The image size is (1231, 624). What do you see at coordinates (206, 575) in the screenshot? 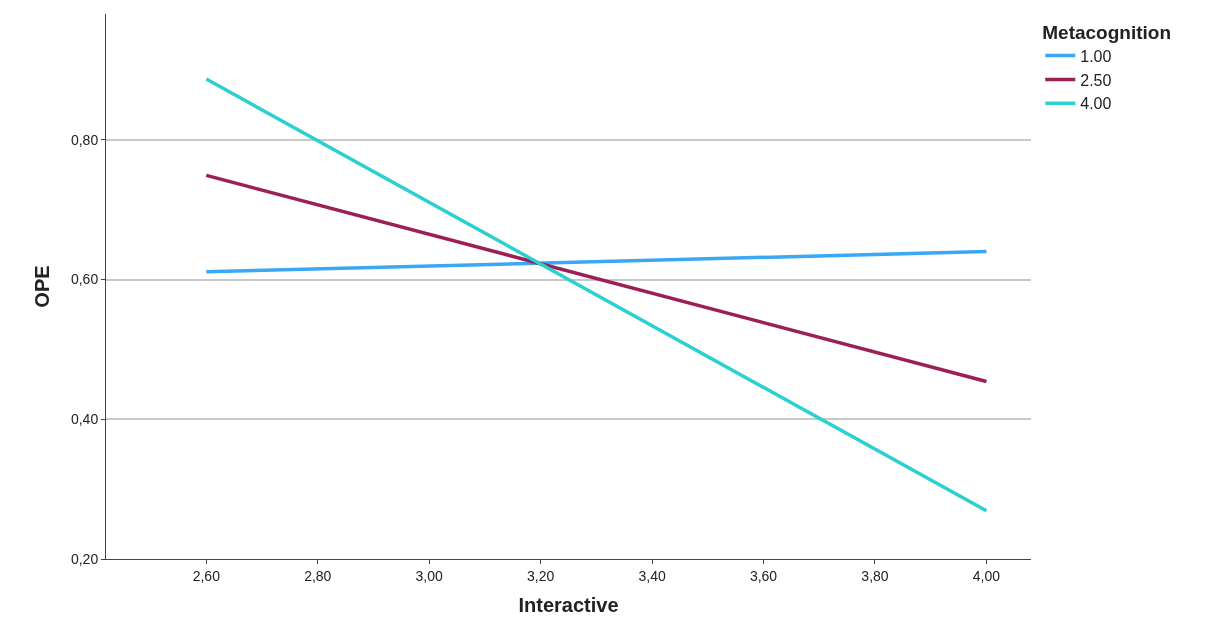
I see `x-tick-label: 2,60` at bounding box center [206, 575].